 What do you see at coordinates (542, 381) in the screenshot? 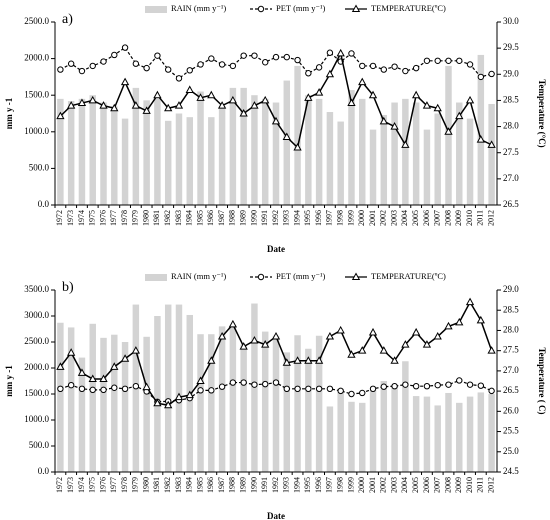
I see `y2-axis-label: Temperature ( C)` at bounding box center [542, 381].